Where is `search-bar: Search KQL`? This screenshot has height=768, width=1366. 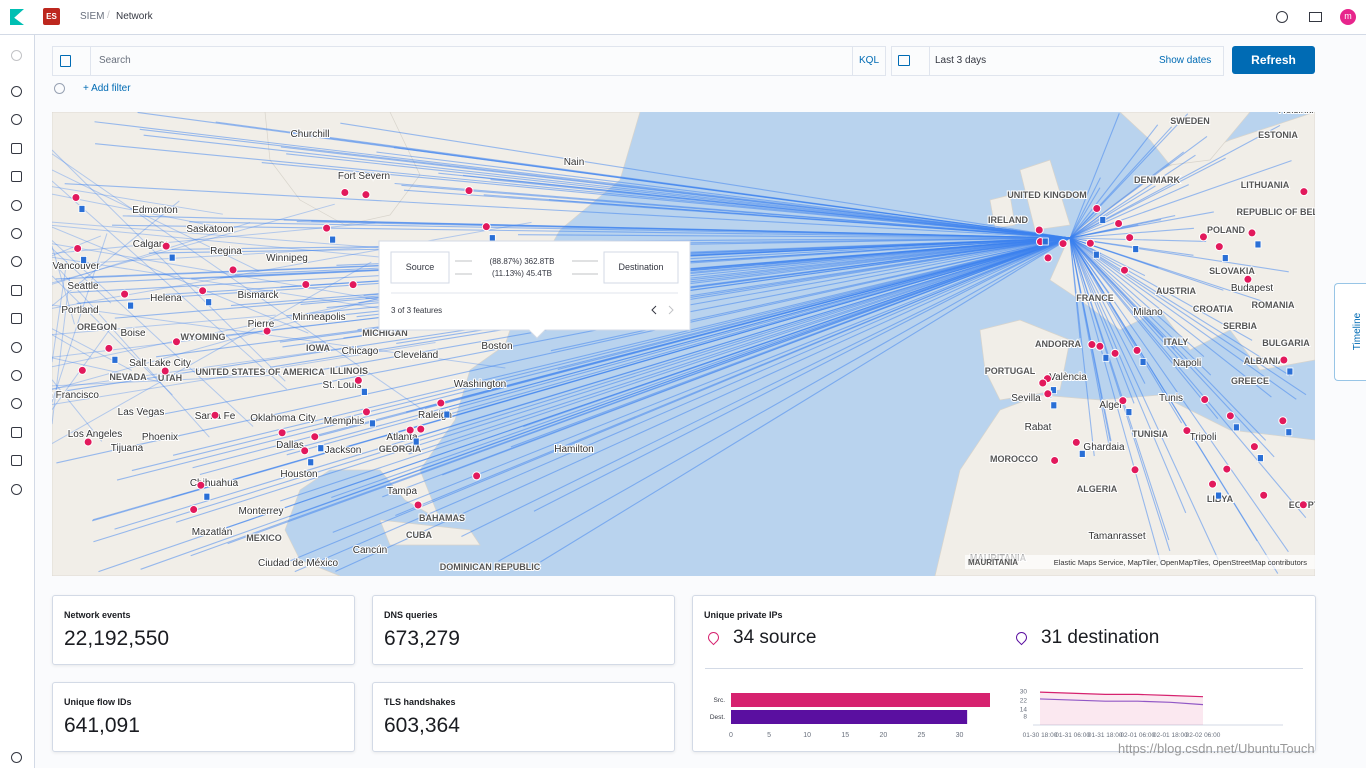 search-bar: Search KQL is located at coordinates (469, 61).